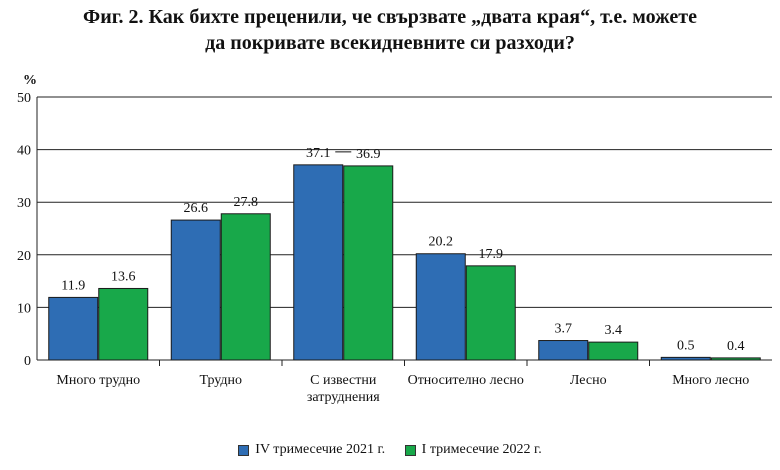 The width and height of the screenshot is (780, 470). I want to click on data-label-series-1-cat-3: 37.1, so click(318, 153).